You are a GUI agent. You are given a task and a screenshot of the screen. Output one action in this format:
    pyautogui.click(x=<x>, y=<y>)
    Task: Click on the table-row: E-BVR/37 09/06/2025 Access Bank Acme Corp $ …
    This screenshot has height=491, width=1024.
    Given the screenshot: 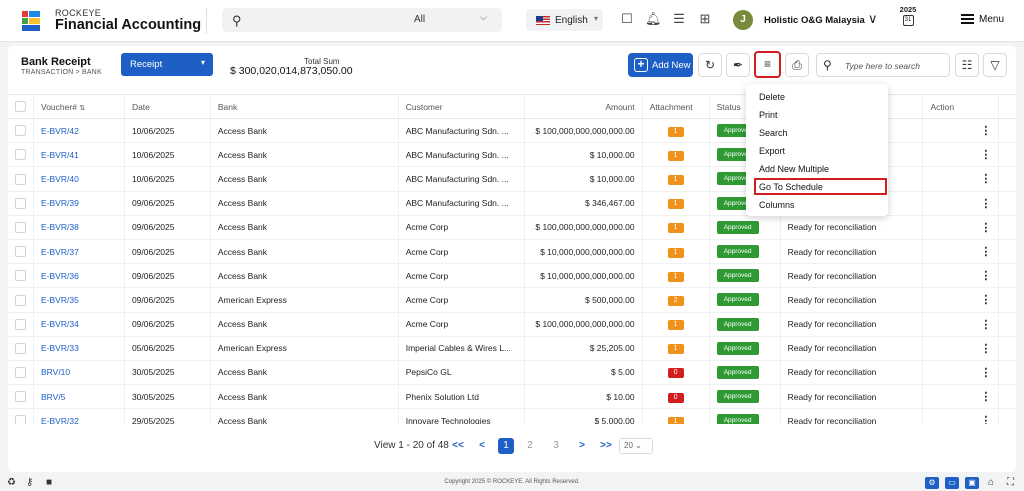 What is the action you would take?
    pyautogui.click(x=512, y=252)
    